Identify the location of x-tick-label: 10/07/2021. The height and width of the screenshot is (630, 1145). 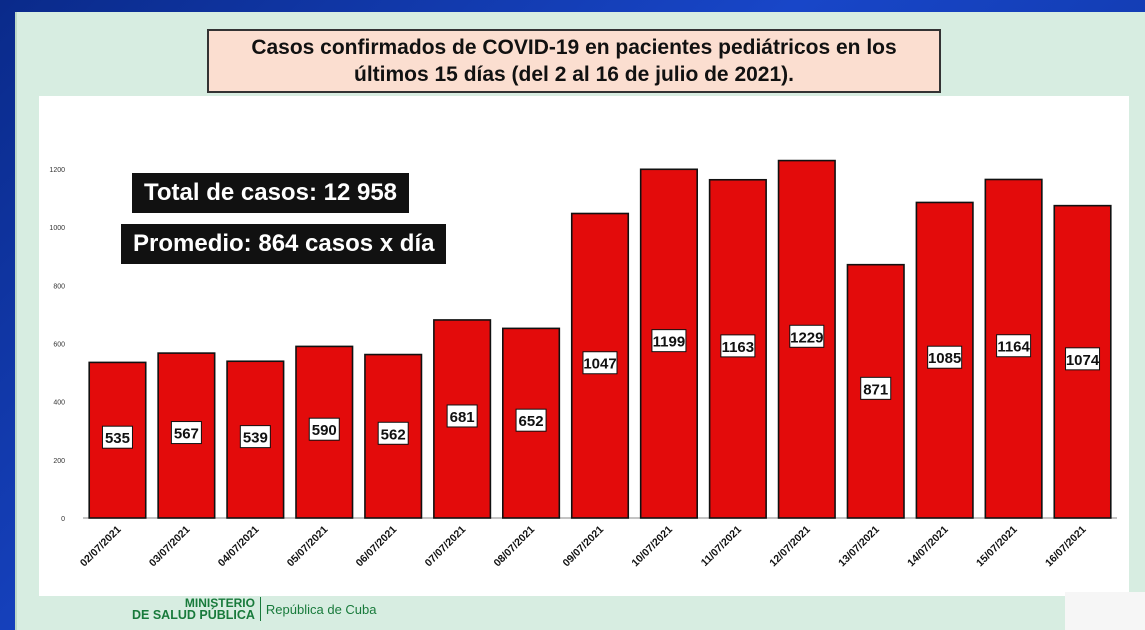
(652, 547).